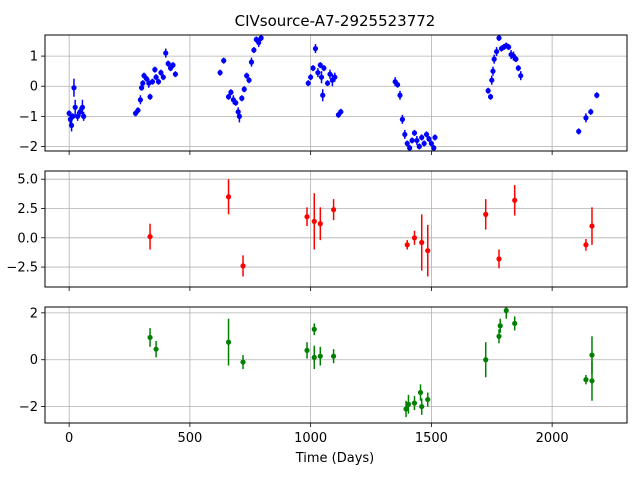 Image resolution: width=640 pixels, height=484 pixels. What do you see at coordinates (431, 438) in the screenshot?
I see `panel-bottom-x-tick-label-3: 1500` at bounding box center [431, 438].